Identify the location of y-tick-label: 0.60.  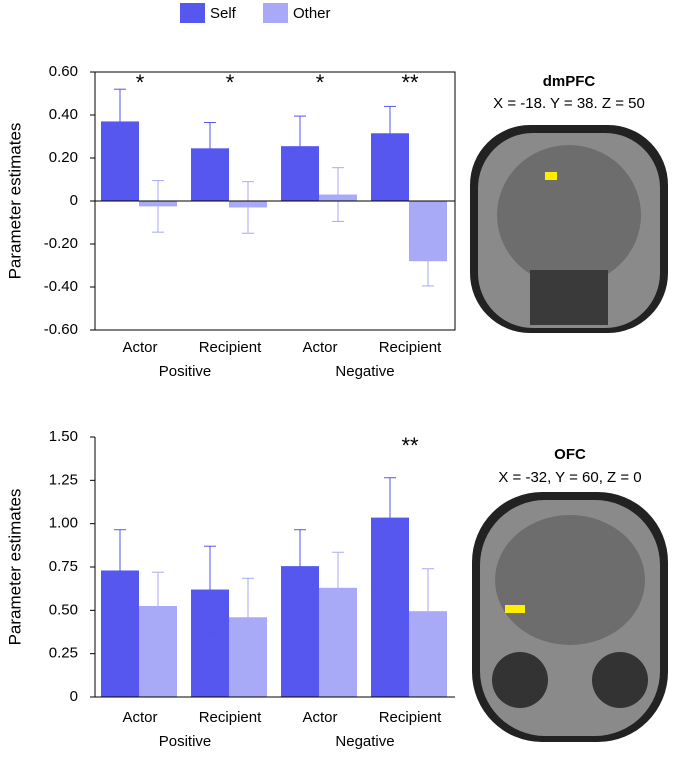
(63, 71).